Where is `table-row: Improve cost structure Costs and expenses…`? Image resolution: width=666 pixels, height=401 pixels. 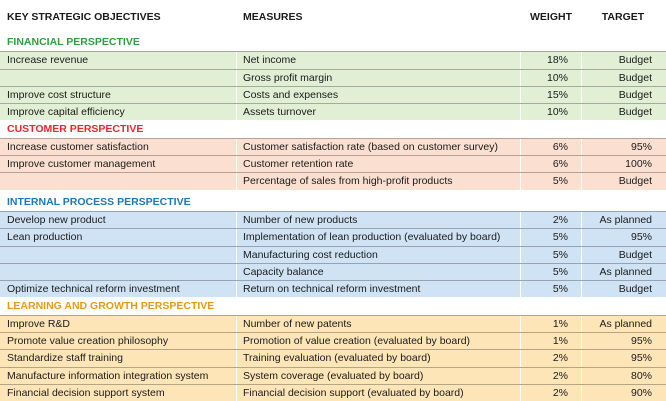 table-row: Improve cost structure Costs and expenses… is located at coordinates (333, 94).